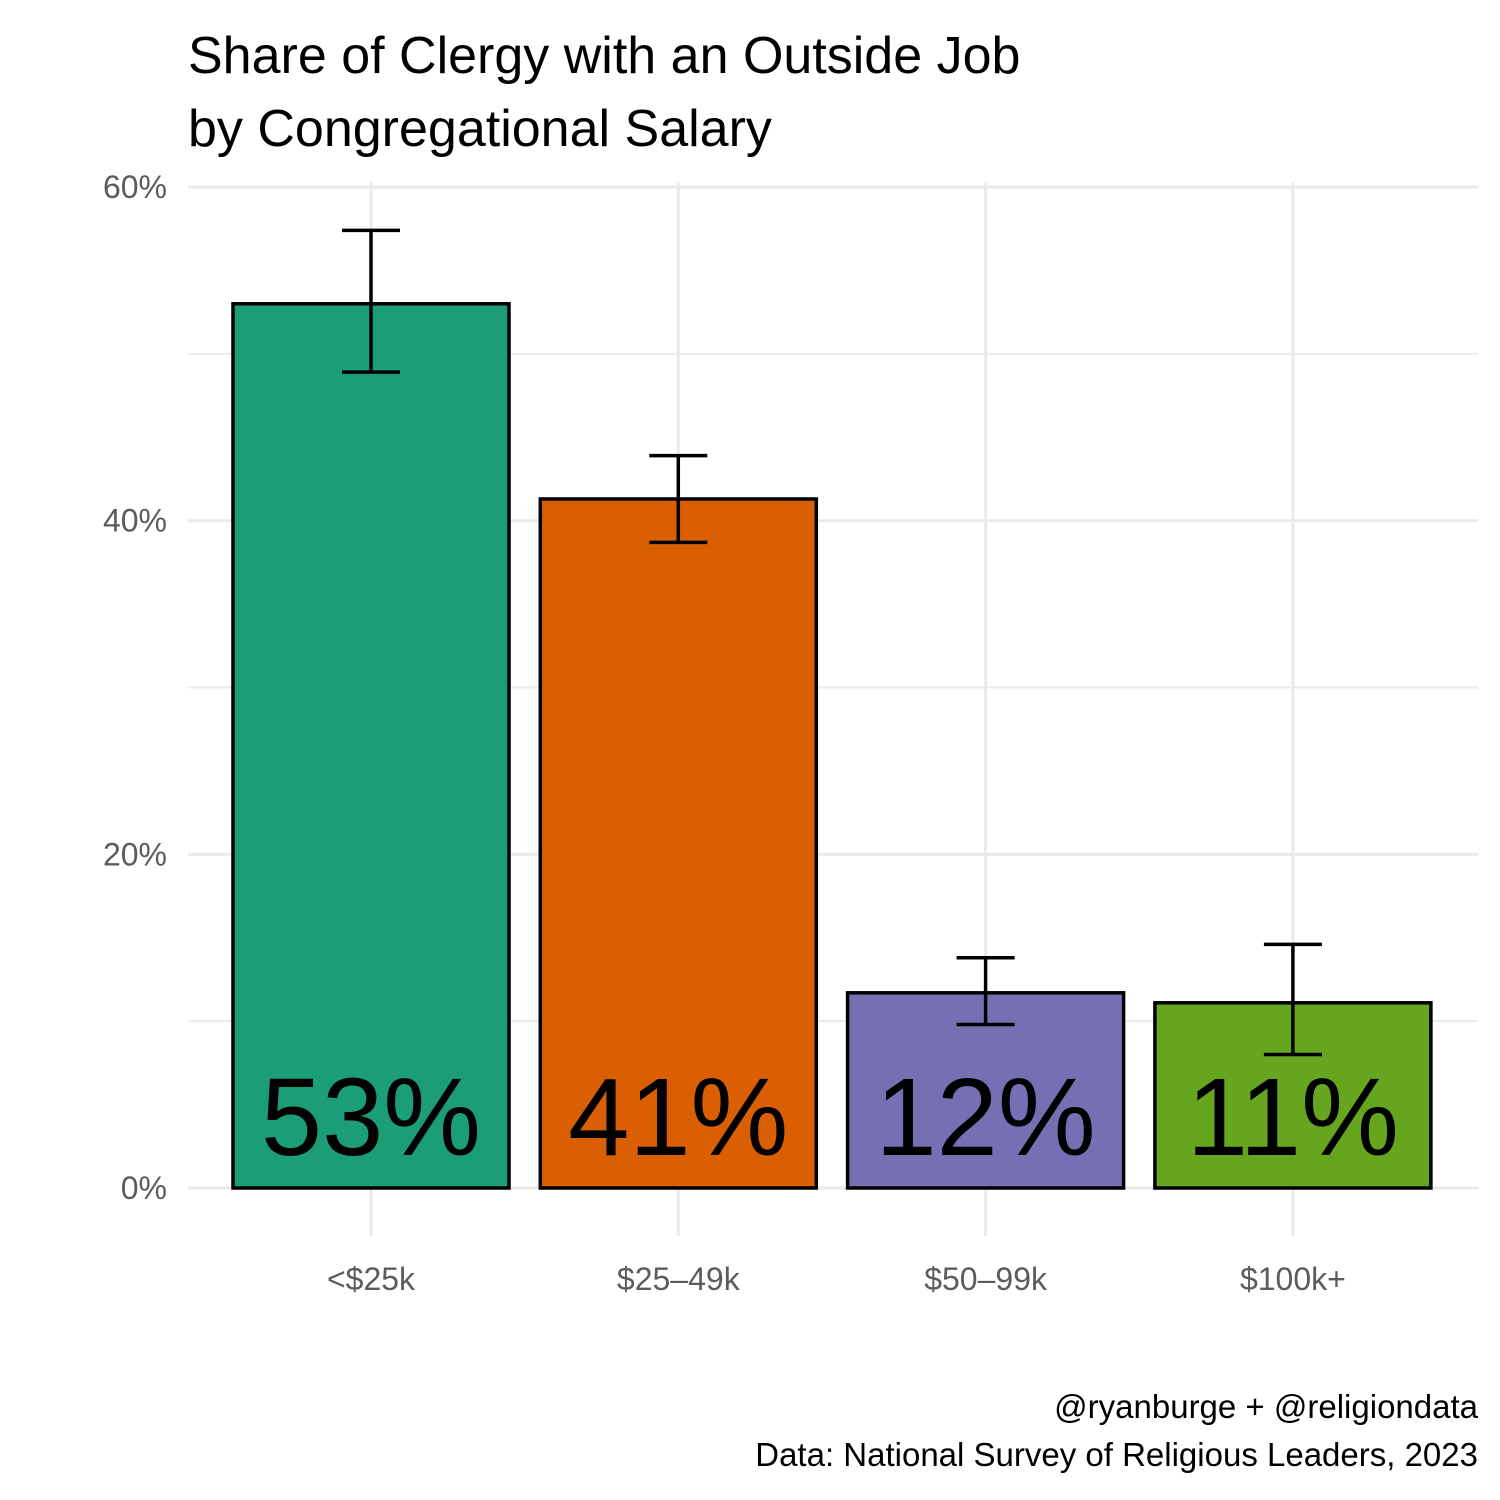  Describe the element at coordinates (371, 1117) in the screenshot. I see `bar-value-label: 53%` at that location.